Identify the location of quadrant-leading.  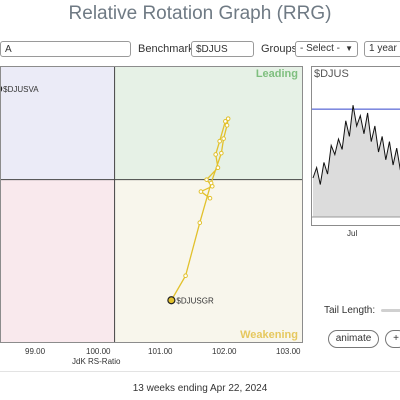
(208, 123).